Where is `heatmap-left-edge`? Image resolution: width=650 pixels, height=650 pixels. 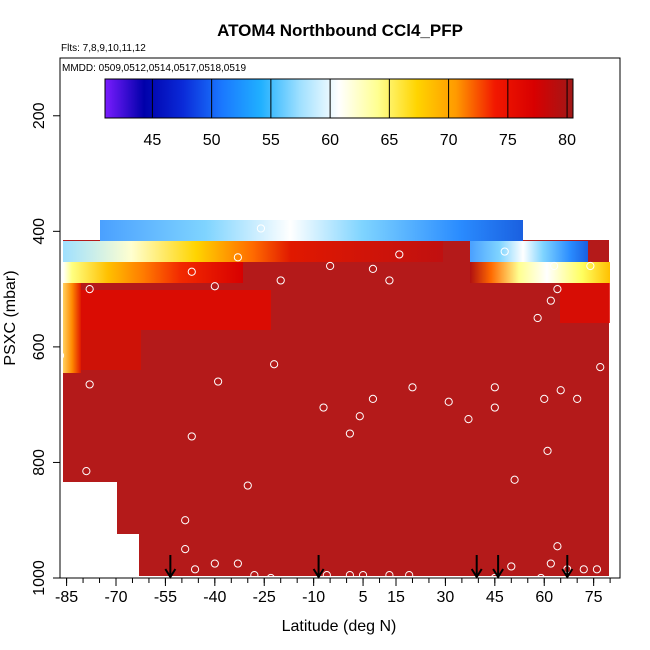
heatmap-left-edge is located at coordinates (72, 328).